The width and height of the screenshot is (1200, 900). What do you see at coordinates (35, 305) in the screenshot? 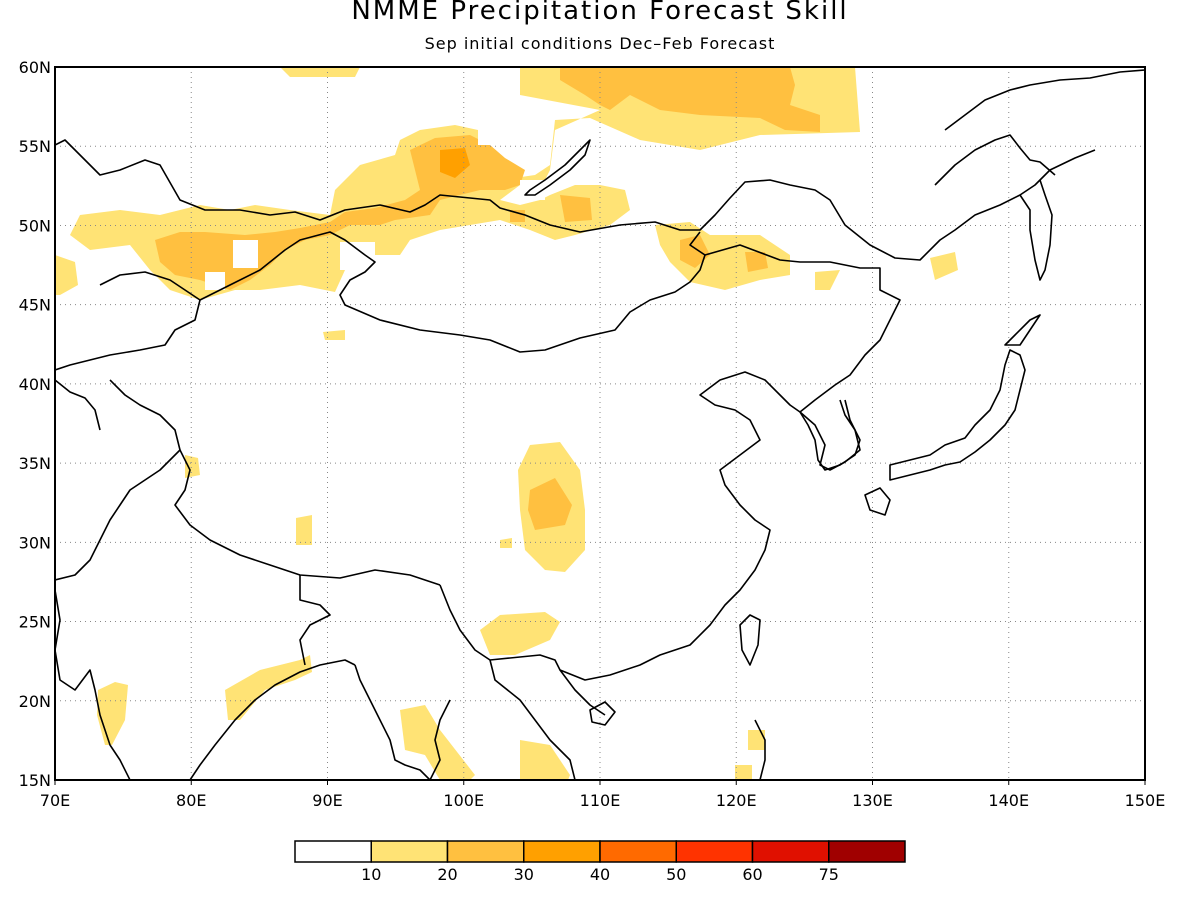
I see `lat-tick-label: 45N` at bounding box center [35, 305].